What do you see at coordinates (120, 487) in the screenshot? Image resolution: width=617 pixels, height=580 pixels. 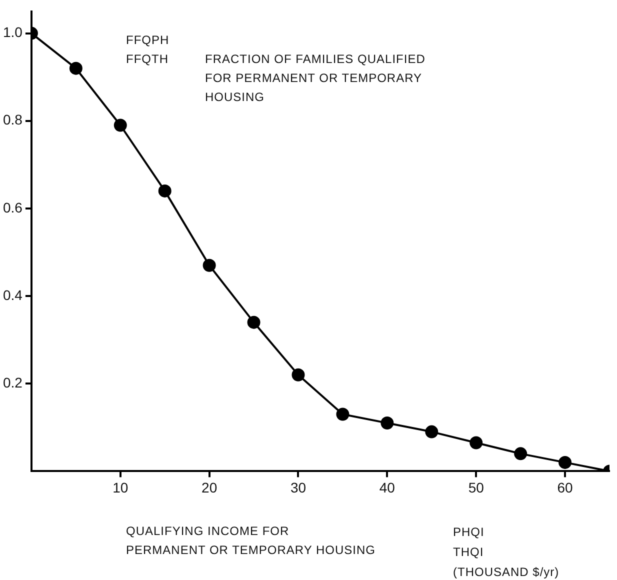 I see `x-tick-label: 10` at bounding box center [120, 487].